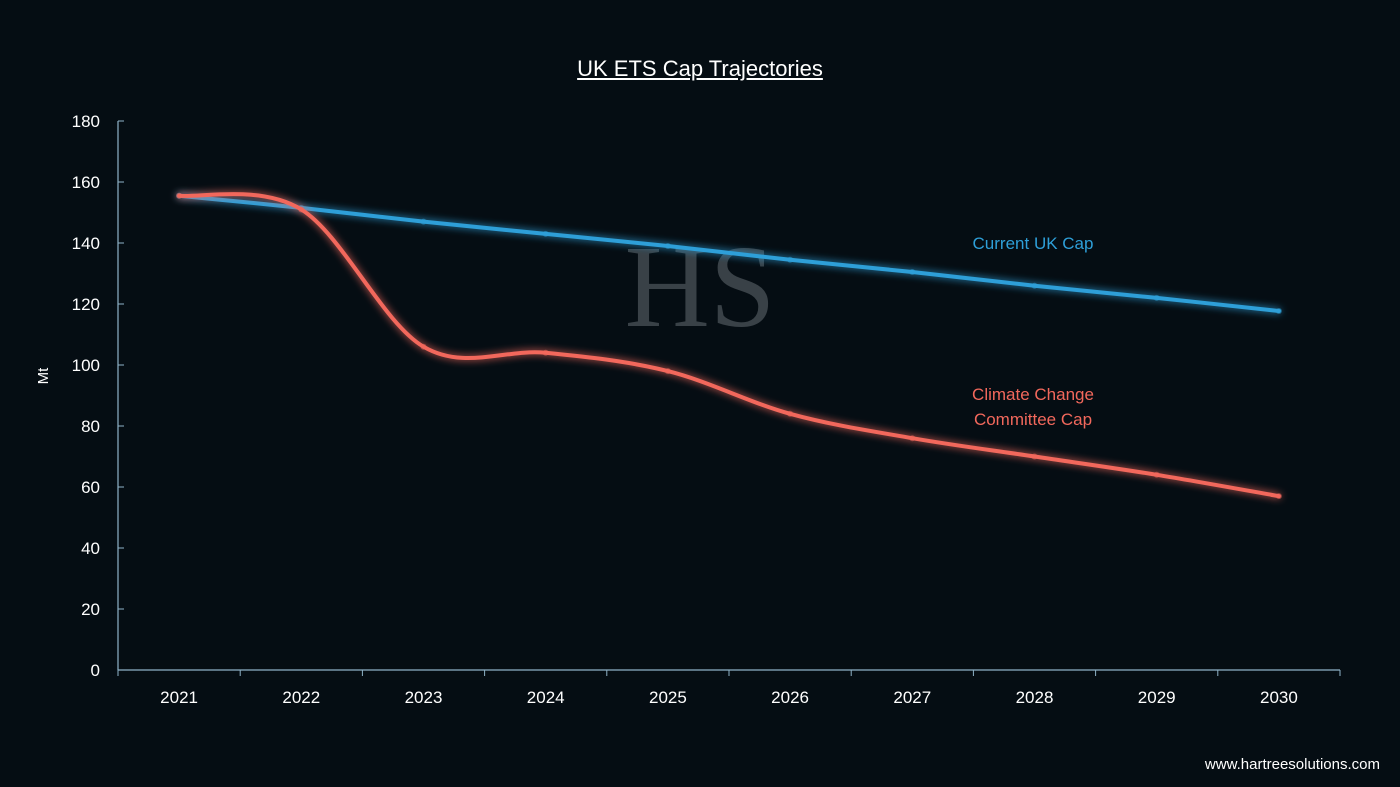 The height and width of the screenshot is (787, 1400). I want to click on chart-title: UK ETS Cap Trajectories, so click(700, 68).